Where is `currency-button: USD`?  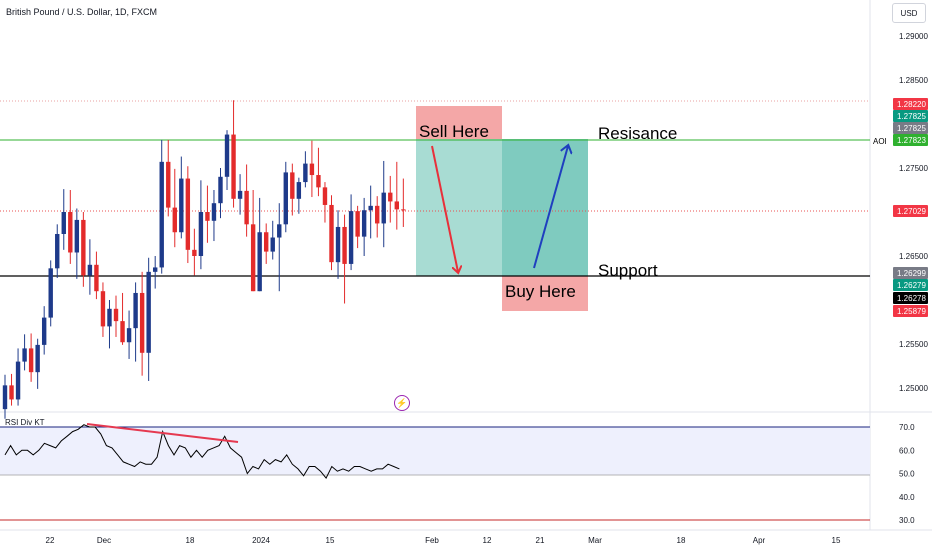 currency-button: USD is located at coordinates (909, 13).